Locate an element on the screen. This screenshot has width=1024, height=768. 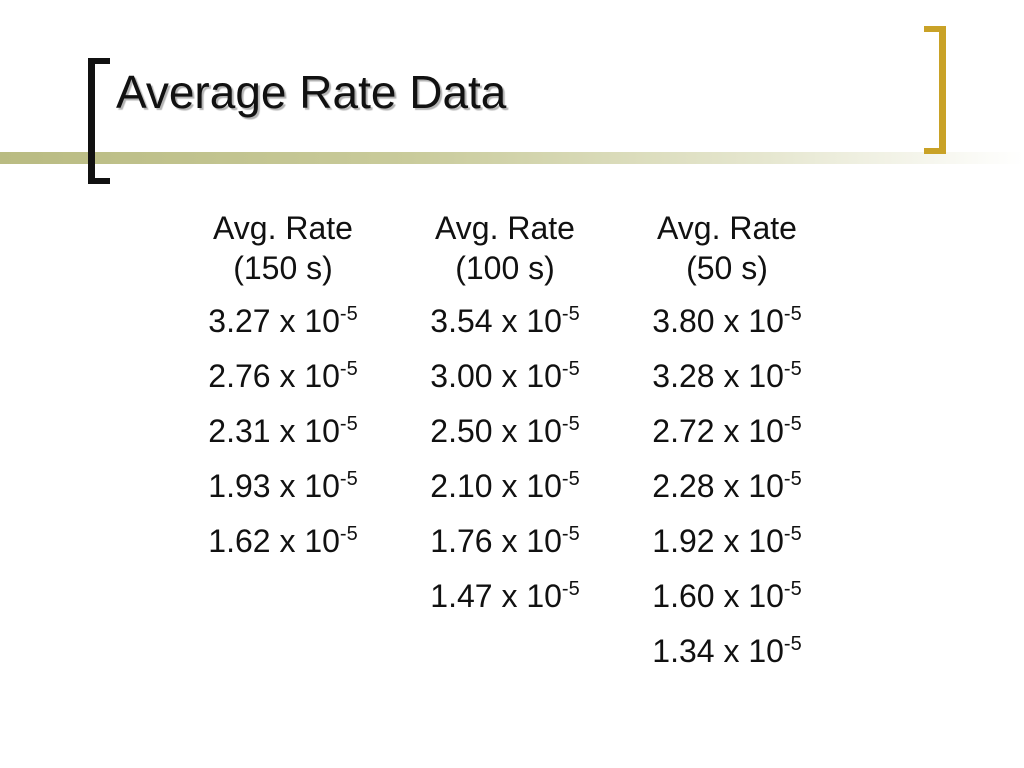
table-cell: 2.76 x 10-5 is located at coordinates (283, 376).